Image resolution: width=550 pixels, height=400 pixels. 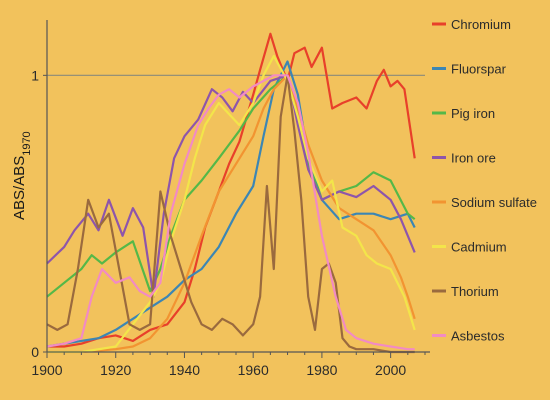 What do you see at coordinates (115, 370) in the screenshot?
I see `x-tick-label: 1920` at bounding box center [115, 370].